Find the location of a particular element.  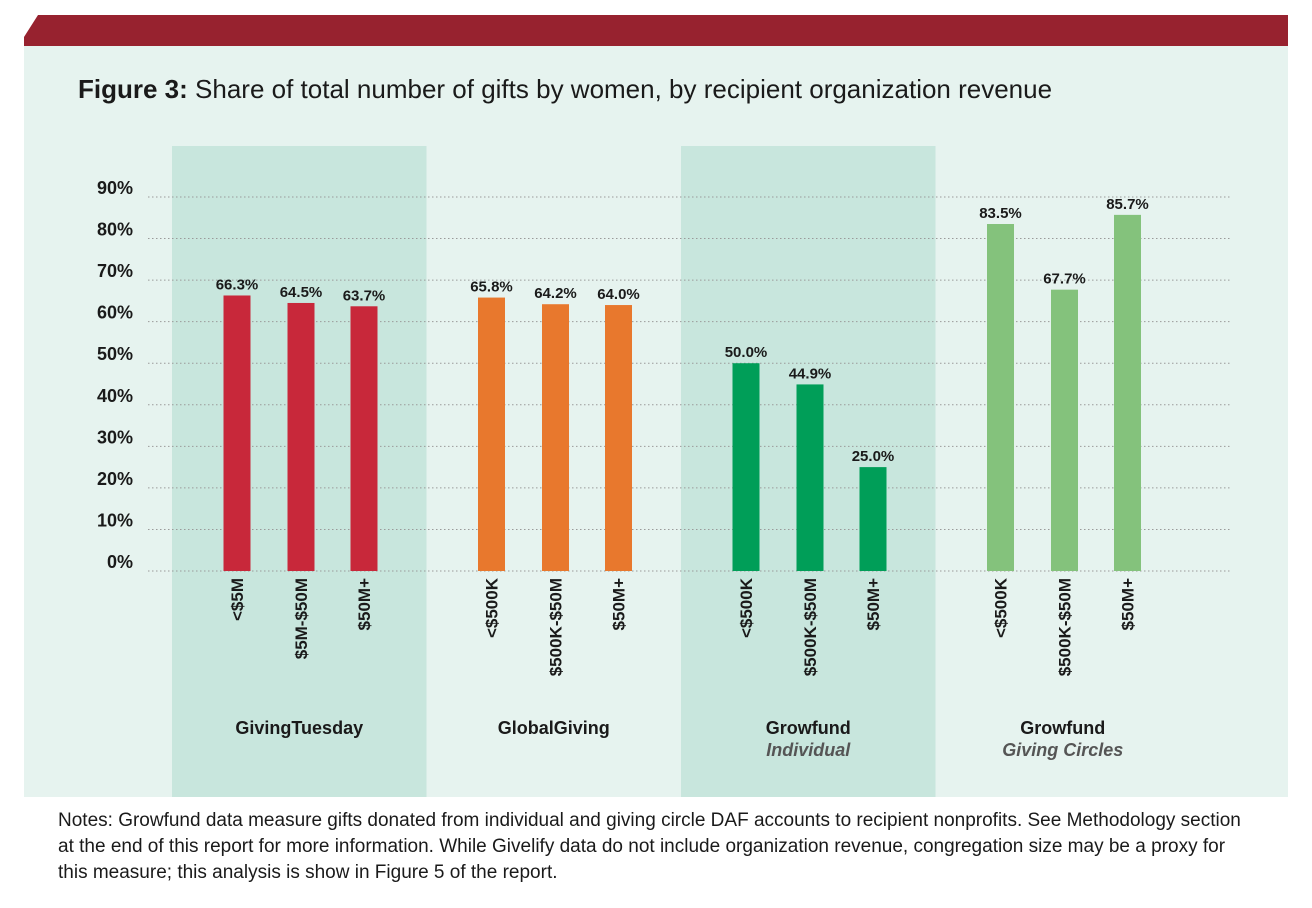

data-label: 44.9% is located at coordinates (810, 373).